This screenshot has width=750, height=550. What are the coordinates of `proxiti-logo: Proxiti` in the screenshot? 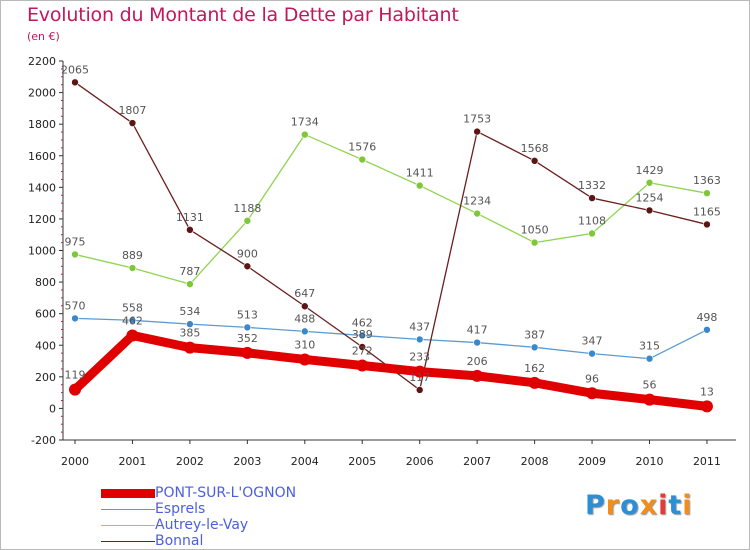 It's located at (639, 505).